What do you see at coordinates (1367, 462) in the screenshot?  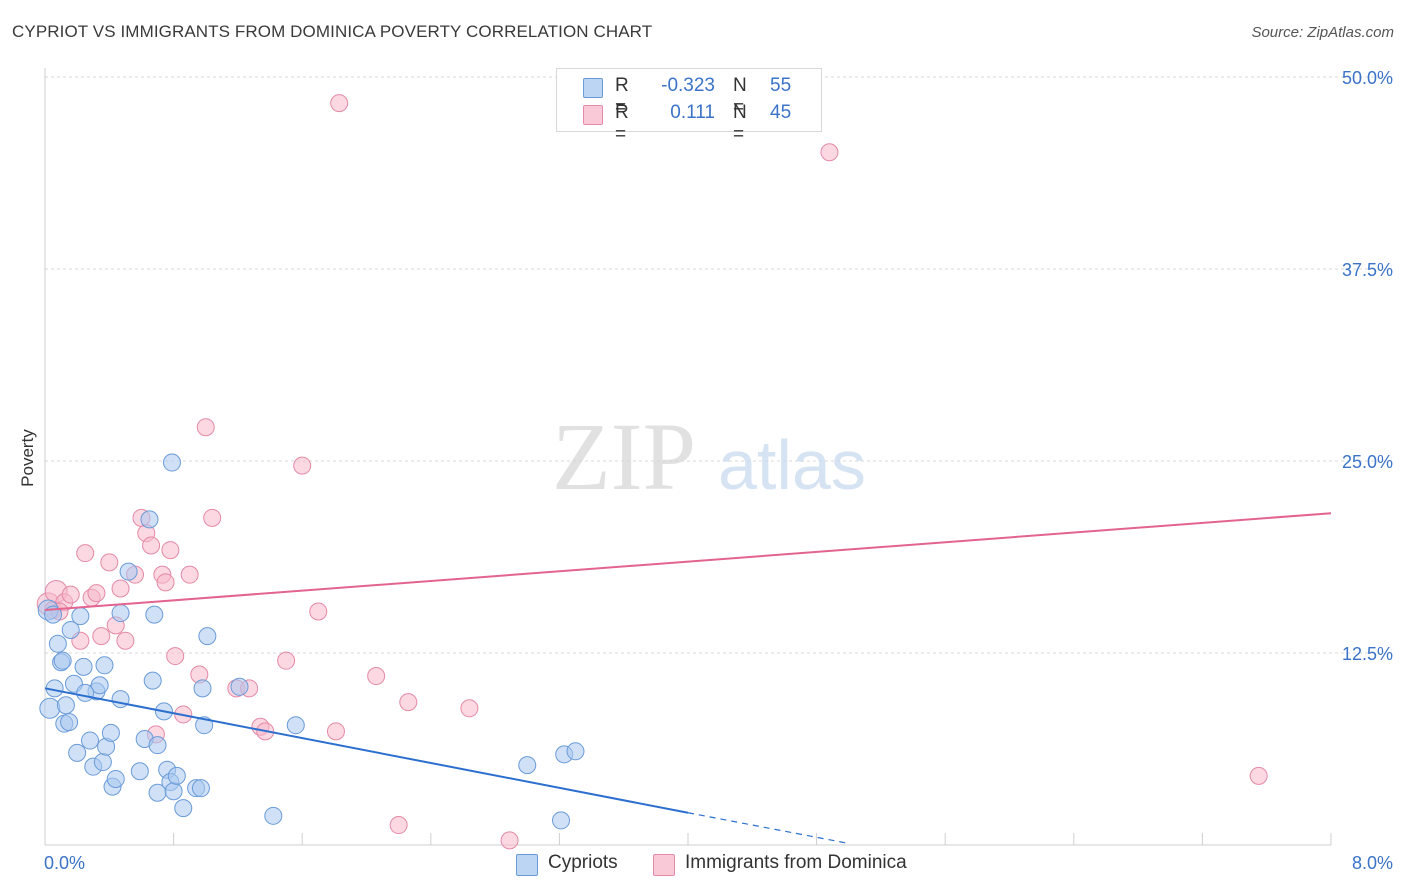 I see `y-tick-label: 25.0%` at bounding box center [1367, 462].